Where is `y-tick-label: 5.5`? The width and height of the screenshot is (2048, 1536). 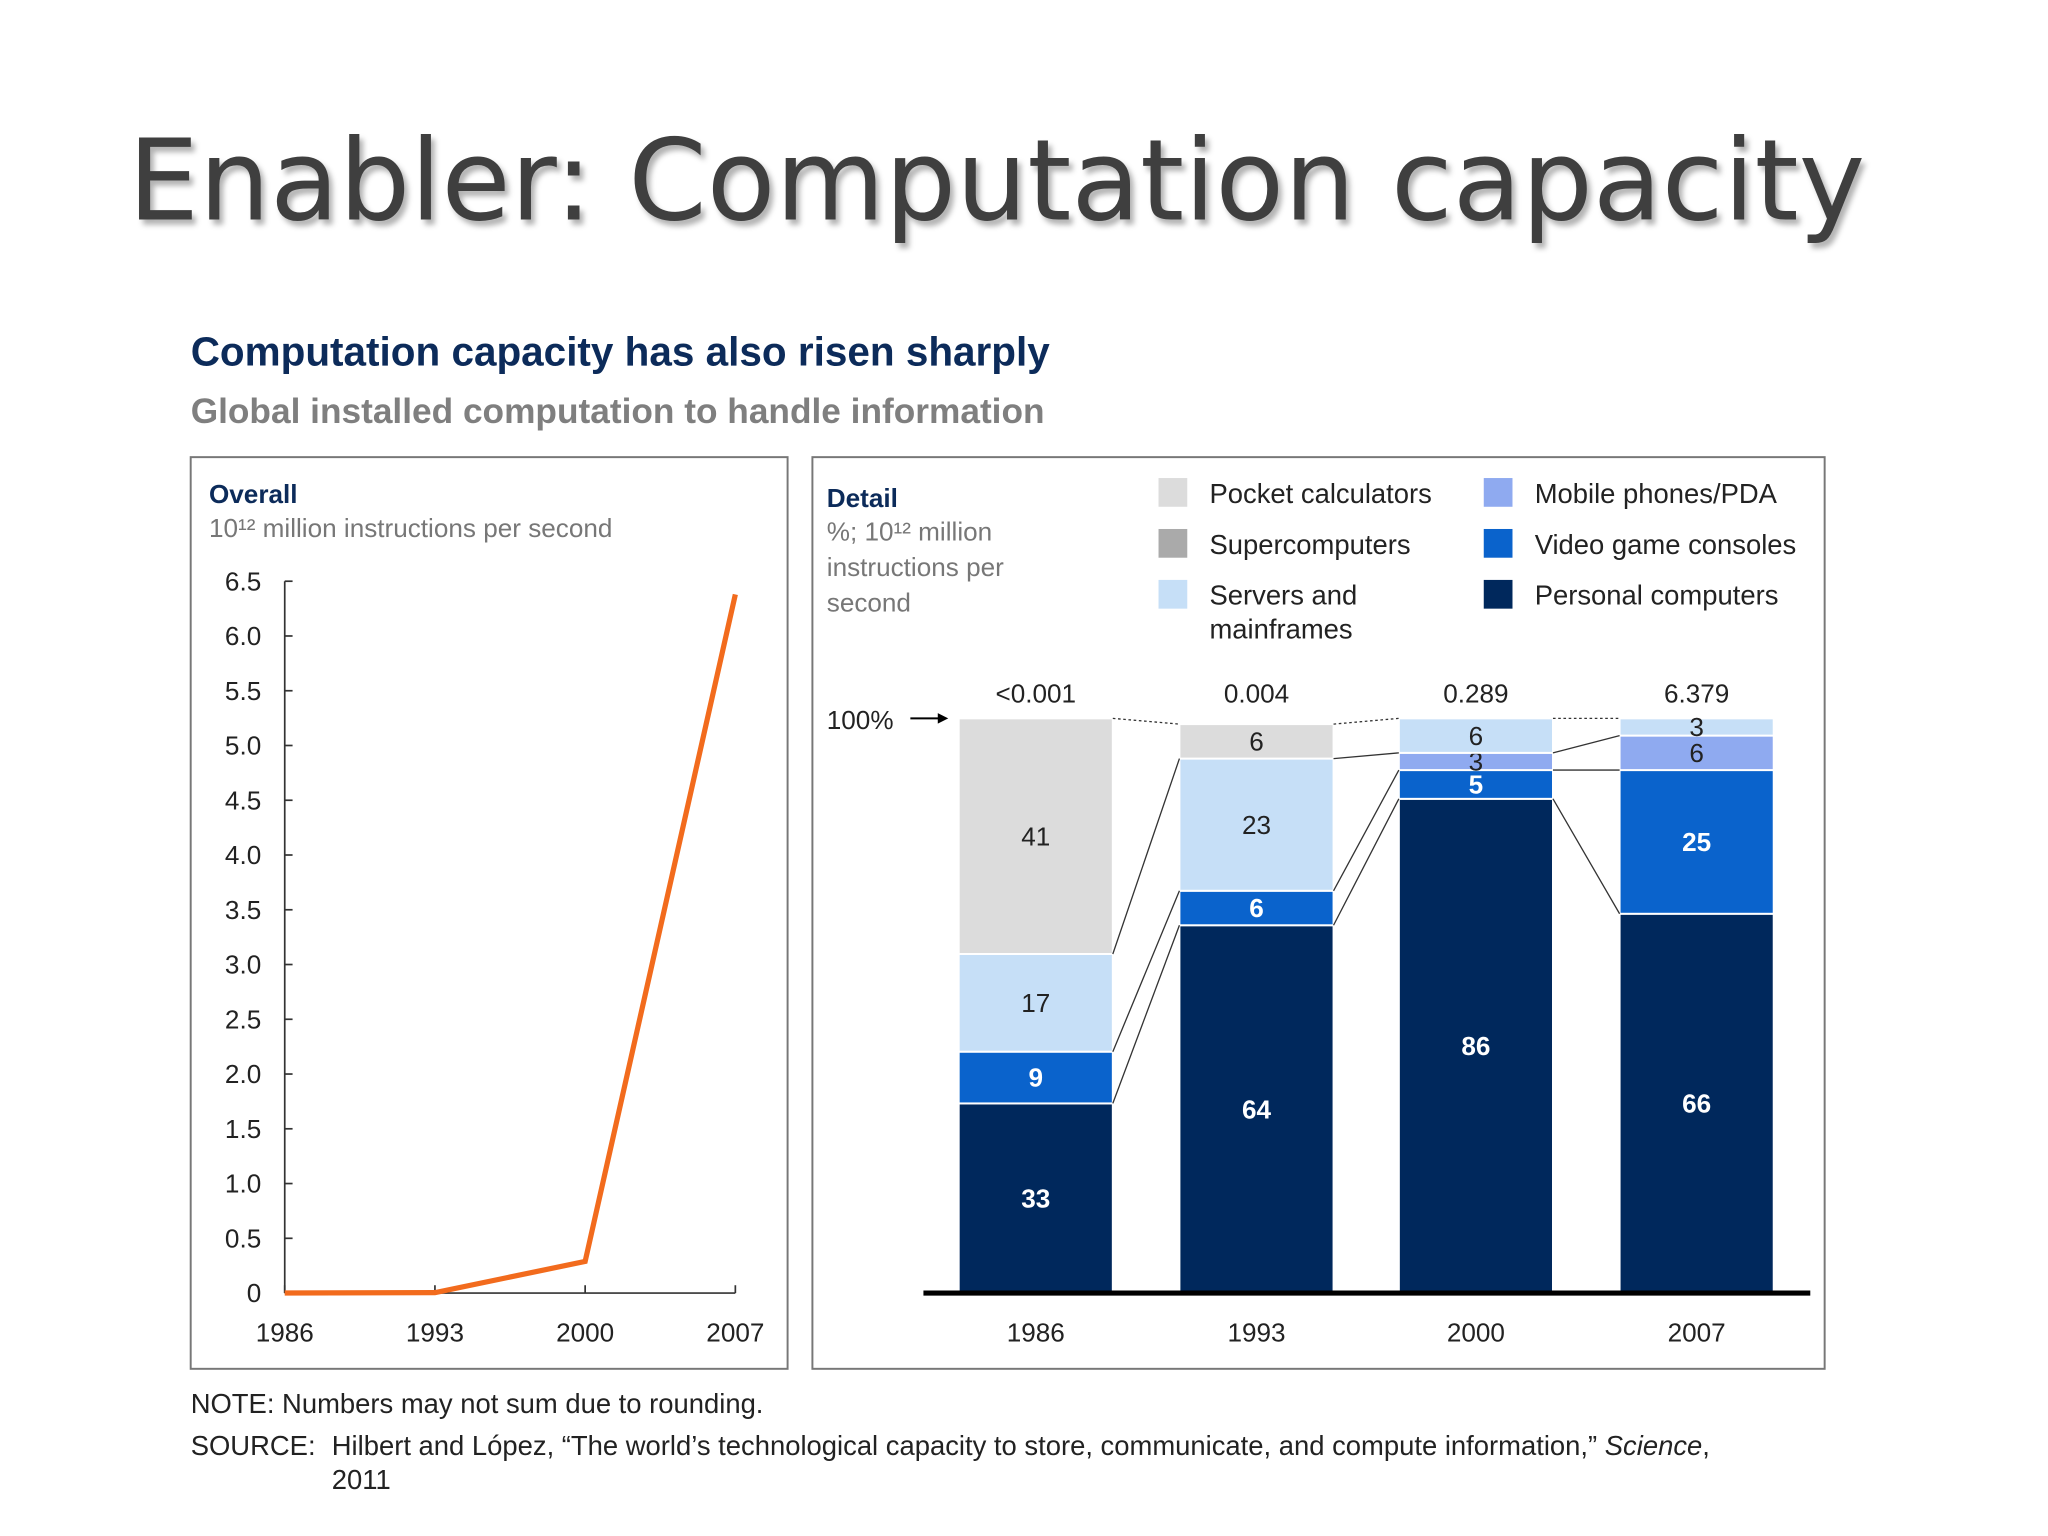
y-tick-label: 5.5 is located at coordinates (243, 691).